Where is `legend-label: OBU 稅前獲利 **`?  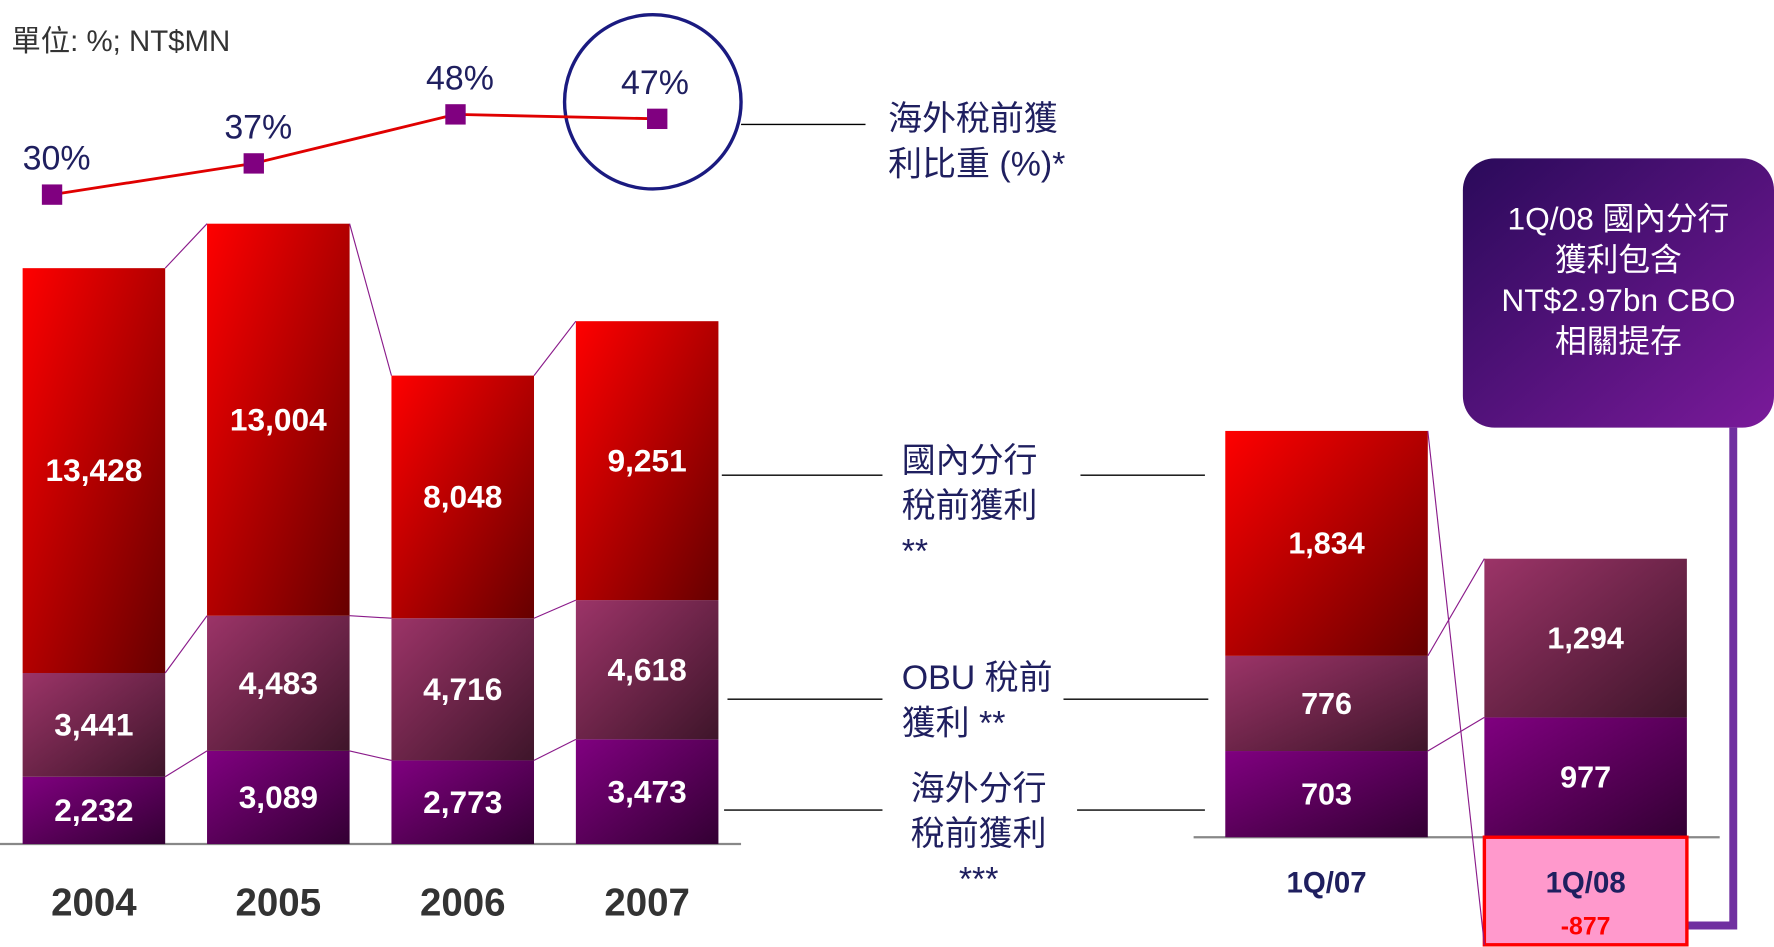
legend-label: OBU 稅前獲利 ** is located at coordinates (977, 701).